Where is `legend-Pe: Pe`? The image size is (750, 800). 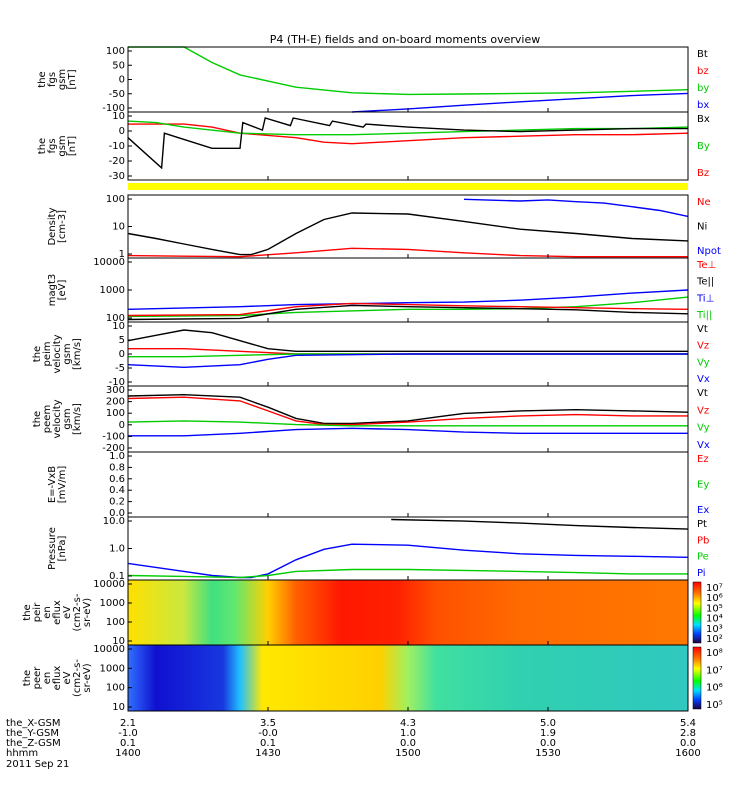
legend-Pe: Pe is located at coordinates (703, 557).